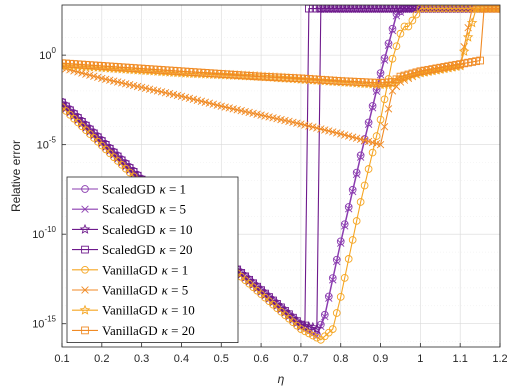 This screenshot has width=507, height=388. I want to click on x-tick-label: 0.2, so click(101, 359).